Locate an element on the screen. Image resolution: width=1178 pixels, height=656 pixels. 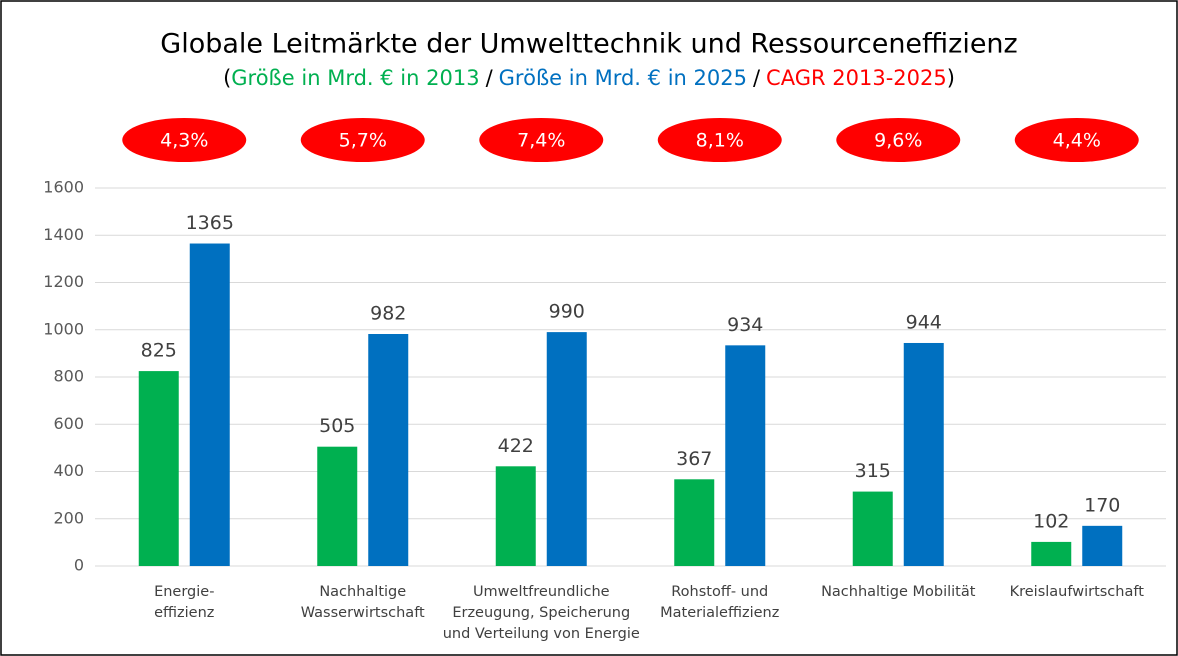
y-tick-label: 600 is located at coordinates (68, 423).